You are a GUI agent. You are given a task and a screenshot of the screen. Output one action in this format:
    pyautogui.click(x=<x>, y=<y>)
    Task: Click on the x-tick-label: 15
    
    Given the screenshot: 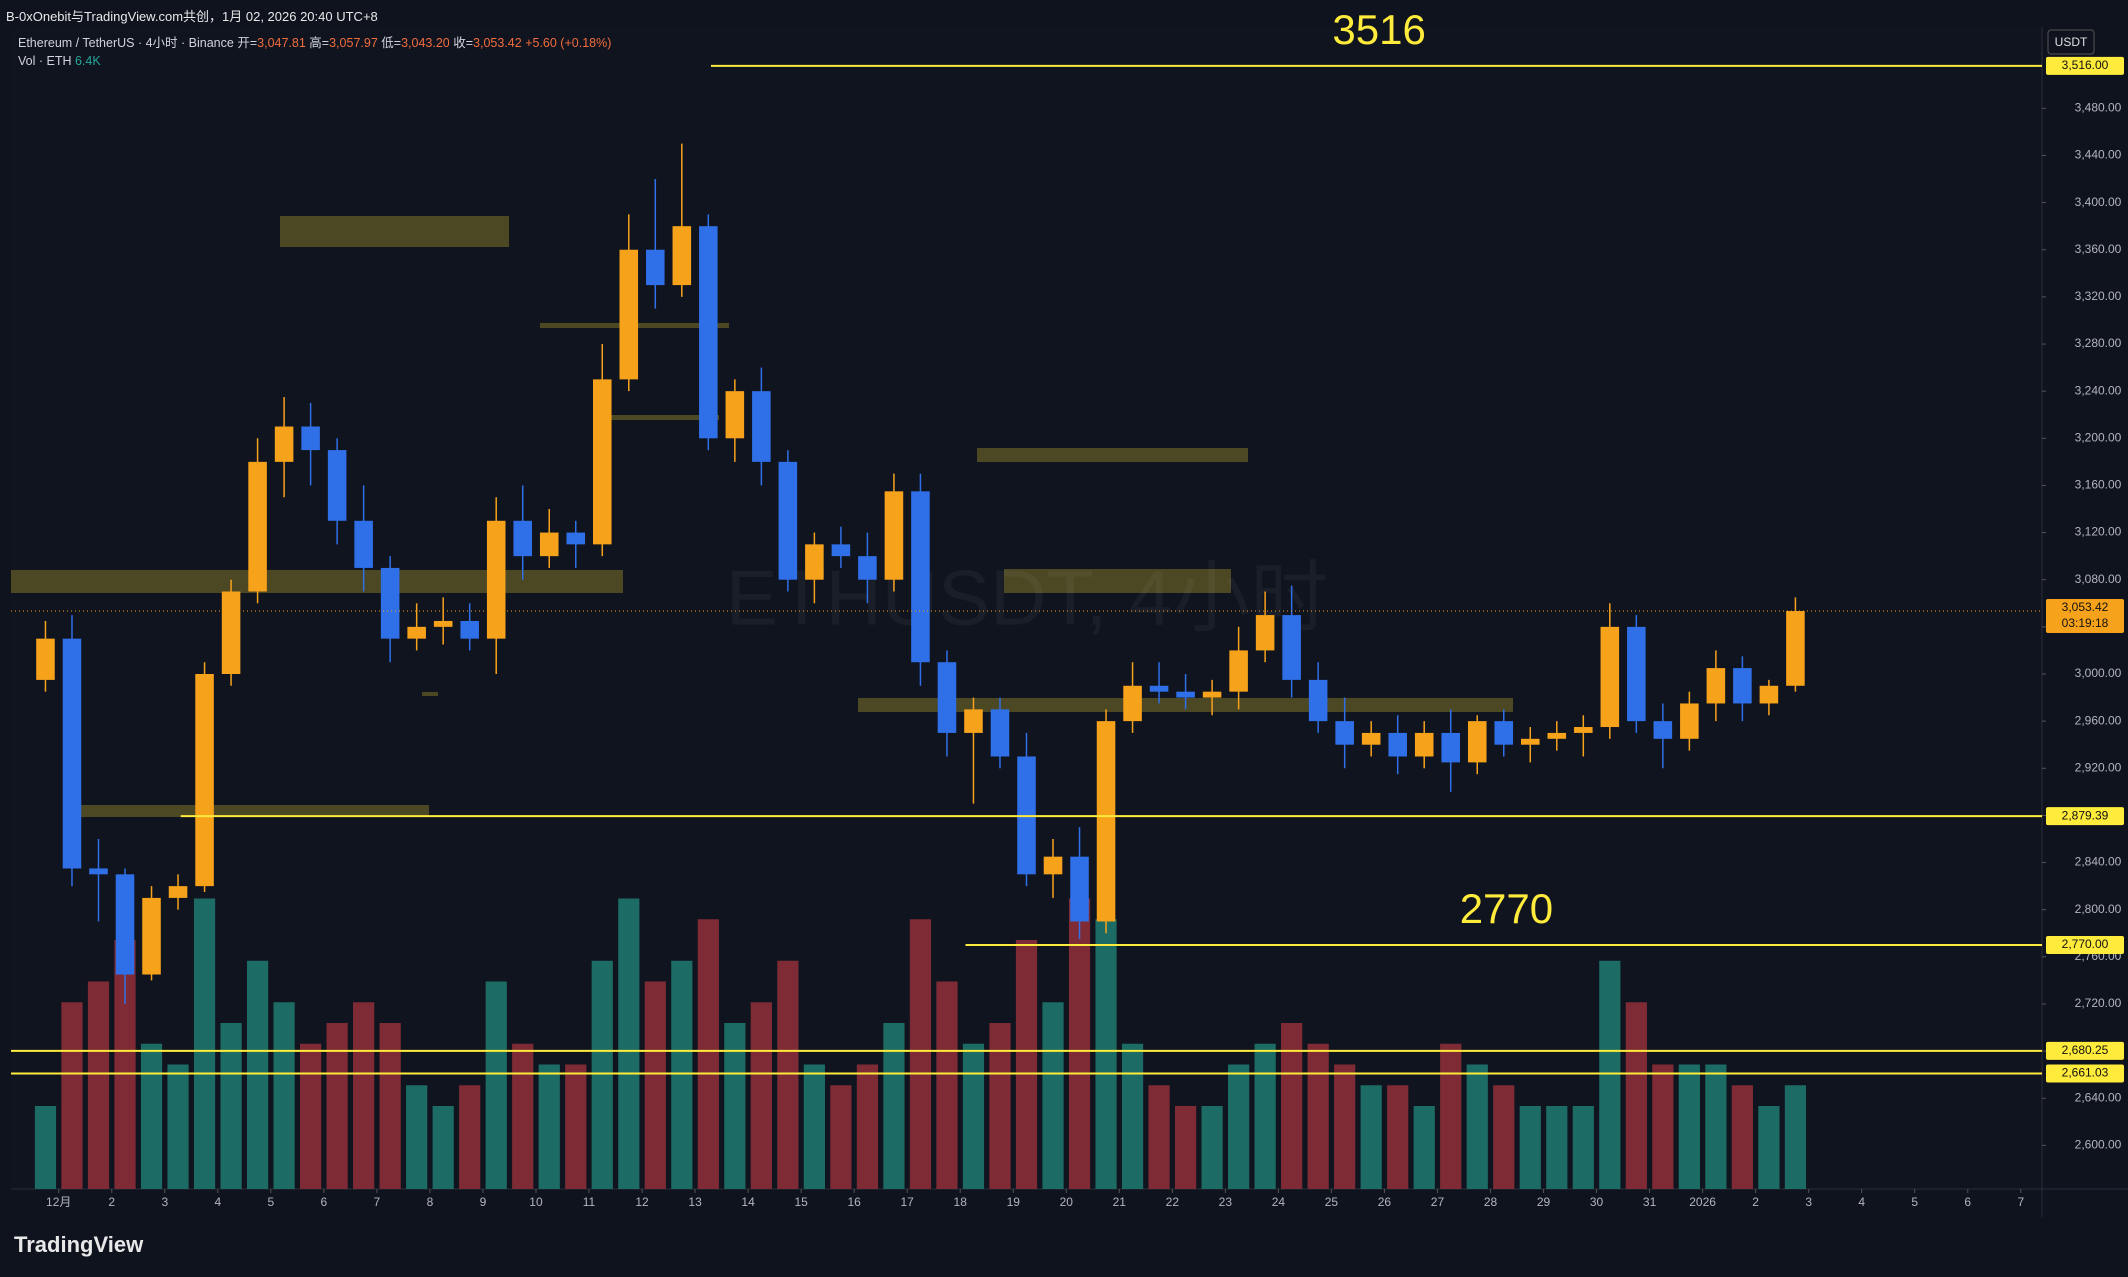 What is the action you would take?
    pyautogui.click(x=801, y=1202)
    